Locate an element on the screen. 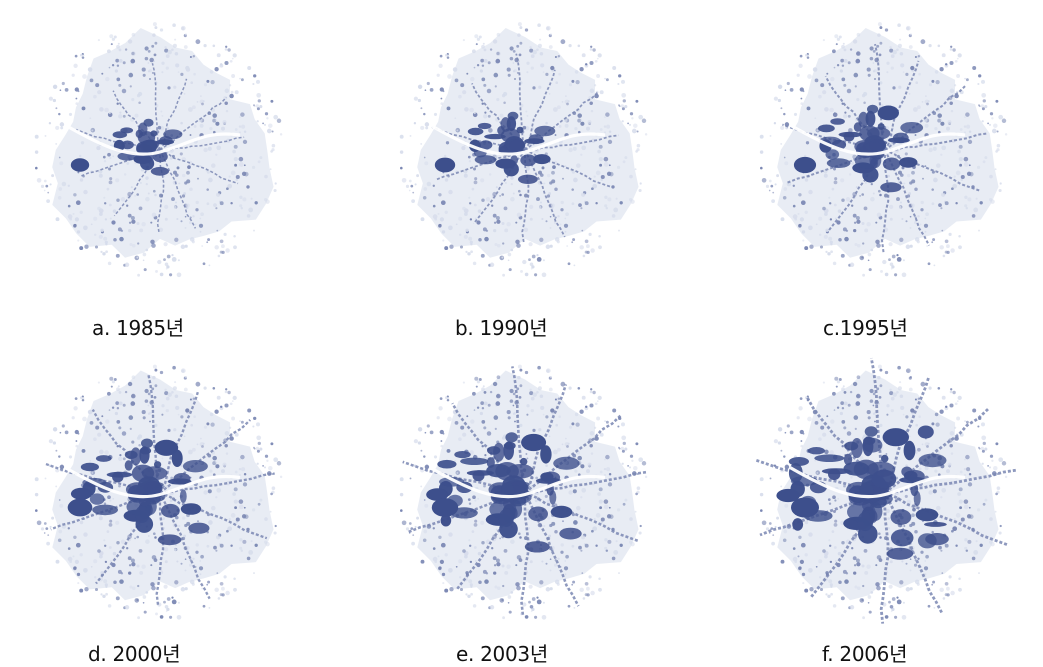  map-caption-1985: a. 1985년 is located at coordinates (138, 328).